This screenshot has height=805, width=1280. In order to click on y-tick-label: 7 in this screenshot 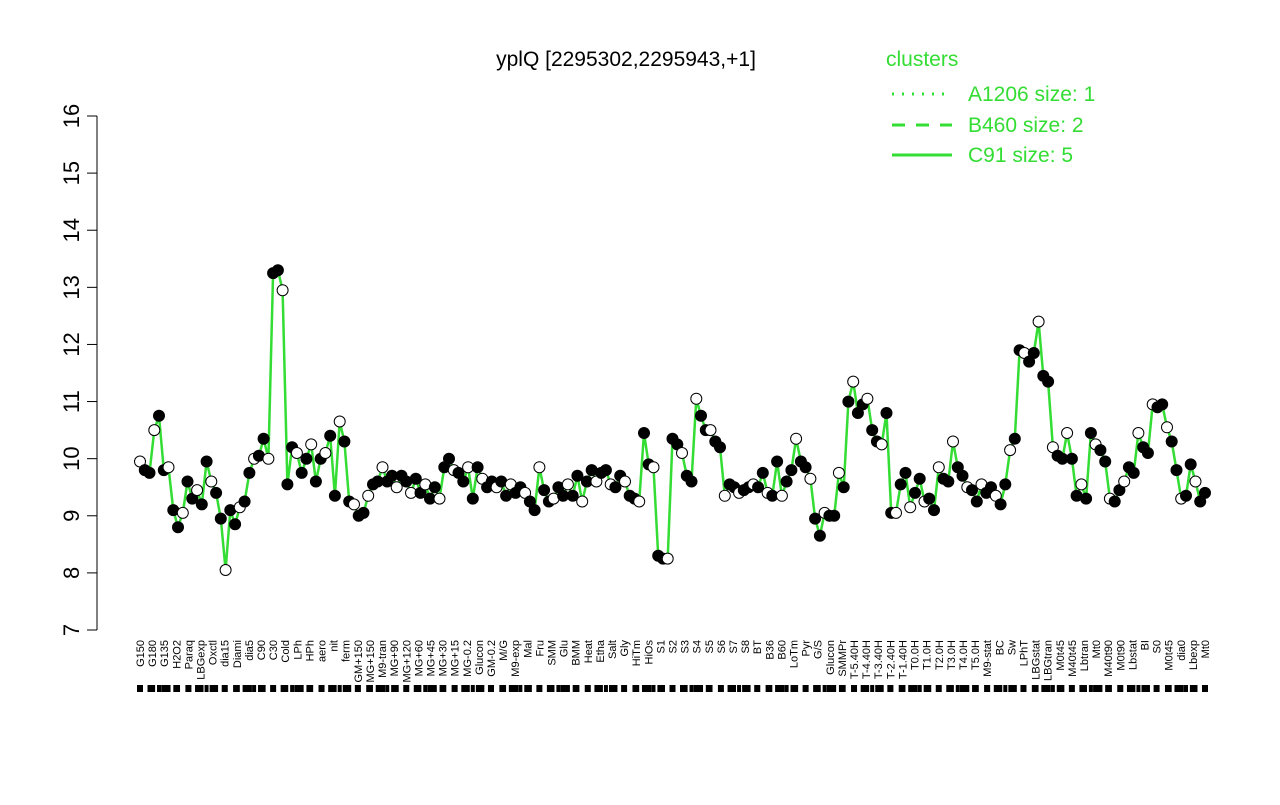, I will do `click(71, 630)`.